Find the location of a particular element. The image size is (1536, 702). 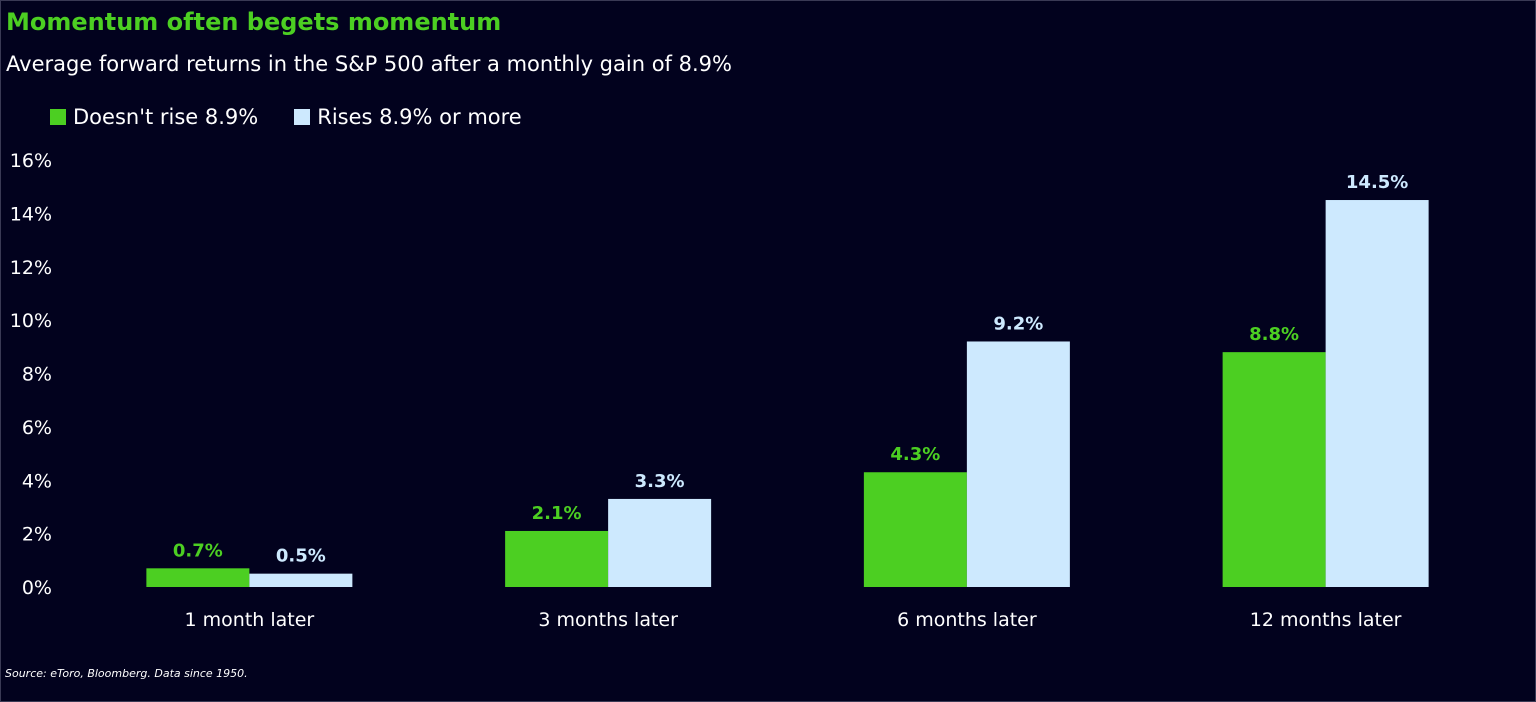

y-axis: 0% 2% 4% 6% 8% 10% 12% 14% 16% is located at coordinates (31, 374).